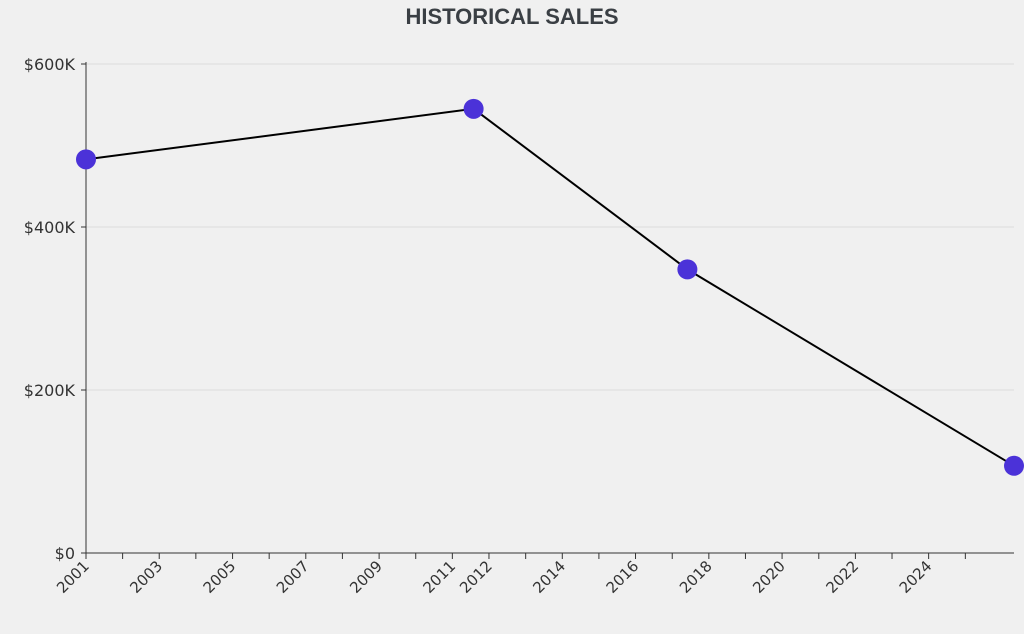 The width and height of the screenshot is (1024, 634). What do you see at coordinates (623, 577) in the screenshot?
I see `x-tick-label: 2016` at bounding box center [623, 577].